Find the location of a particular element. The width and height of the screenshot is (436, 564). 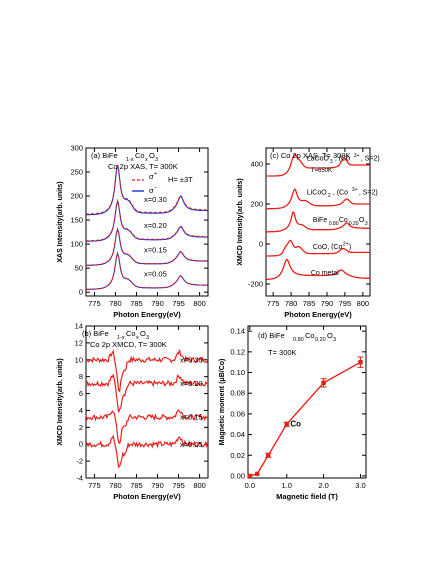

ref-label-licoo2: LiCoO is located at coordinates (317, 193).